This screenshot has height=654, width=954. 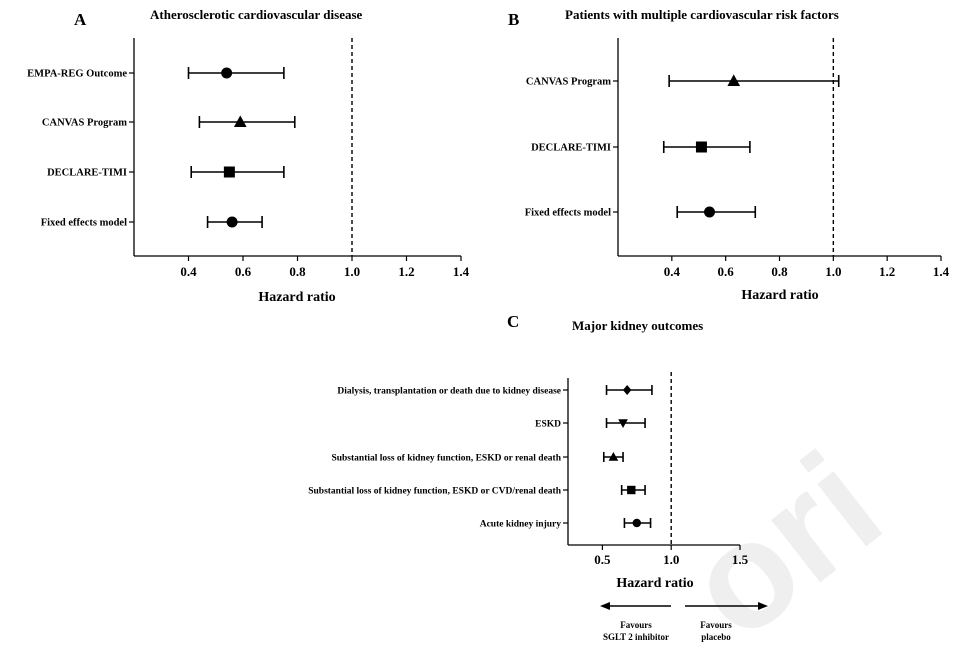 I want to click on panel-b-row-label: DECLARE-TIMI, so click(x=571, y=148).